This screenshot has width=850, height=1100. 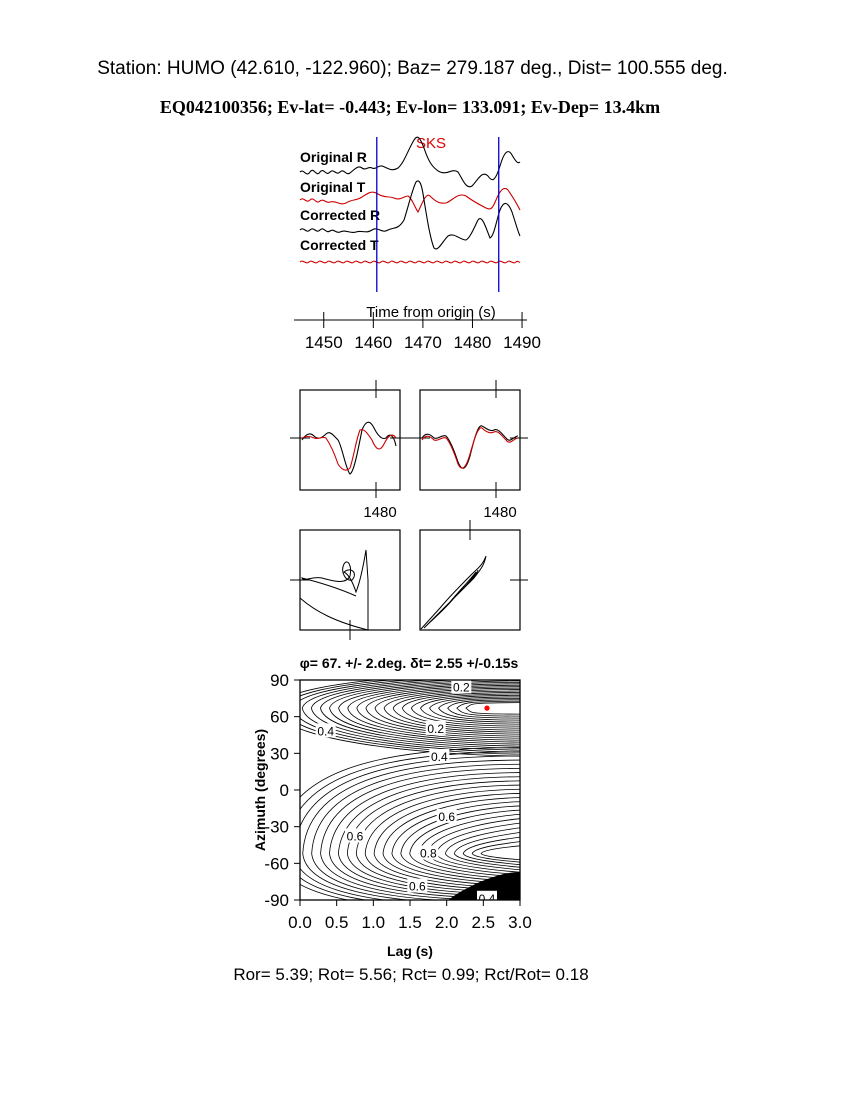 What do you see at coordinates (276, 827) in the screenshot?
I see `azimuth-tick-label: -30` at bounding box center [276, 827].